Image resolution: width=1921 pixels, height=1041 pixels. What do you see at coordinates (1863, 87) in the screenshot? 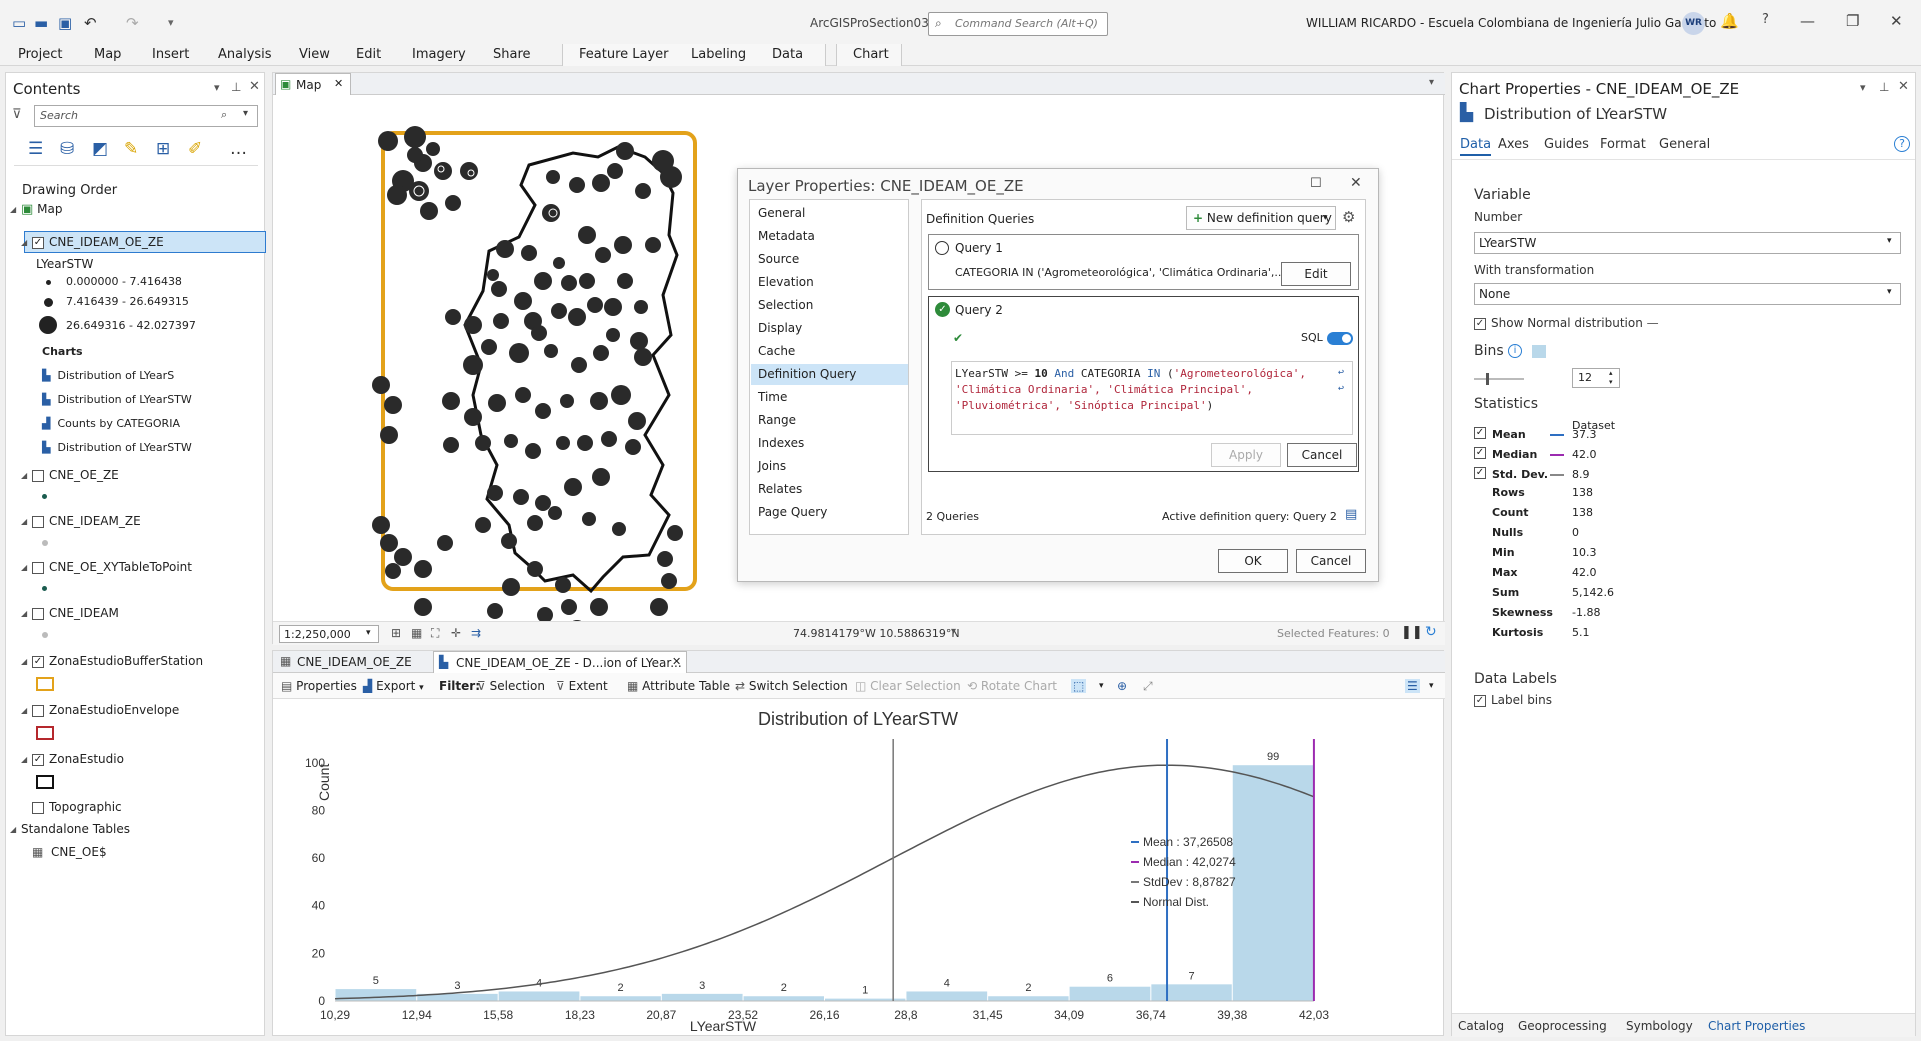
I see `pane-menu-icon: ▾` at bounding box center [1863, 87].